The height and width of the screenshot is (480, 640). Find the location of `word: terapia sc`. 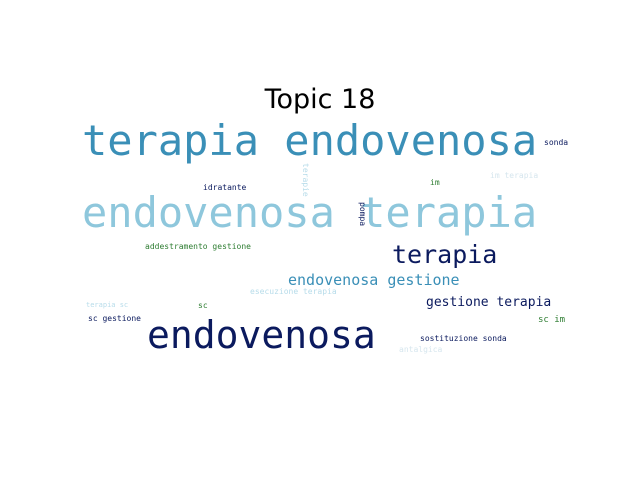

word: terapia sc is located at coordinates (107, 305).